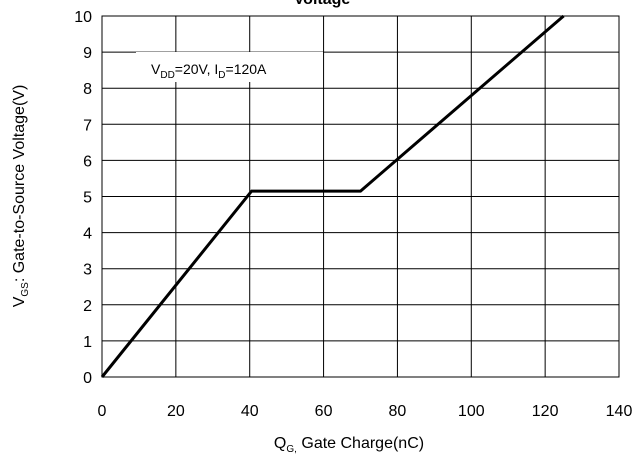 This screenshot has width=636, height=455. I want to click on y-tick-label-0: 0, so click(87, 378).